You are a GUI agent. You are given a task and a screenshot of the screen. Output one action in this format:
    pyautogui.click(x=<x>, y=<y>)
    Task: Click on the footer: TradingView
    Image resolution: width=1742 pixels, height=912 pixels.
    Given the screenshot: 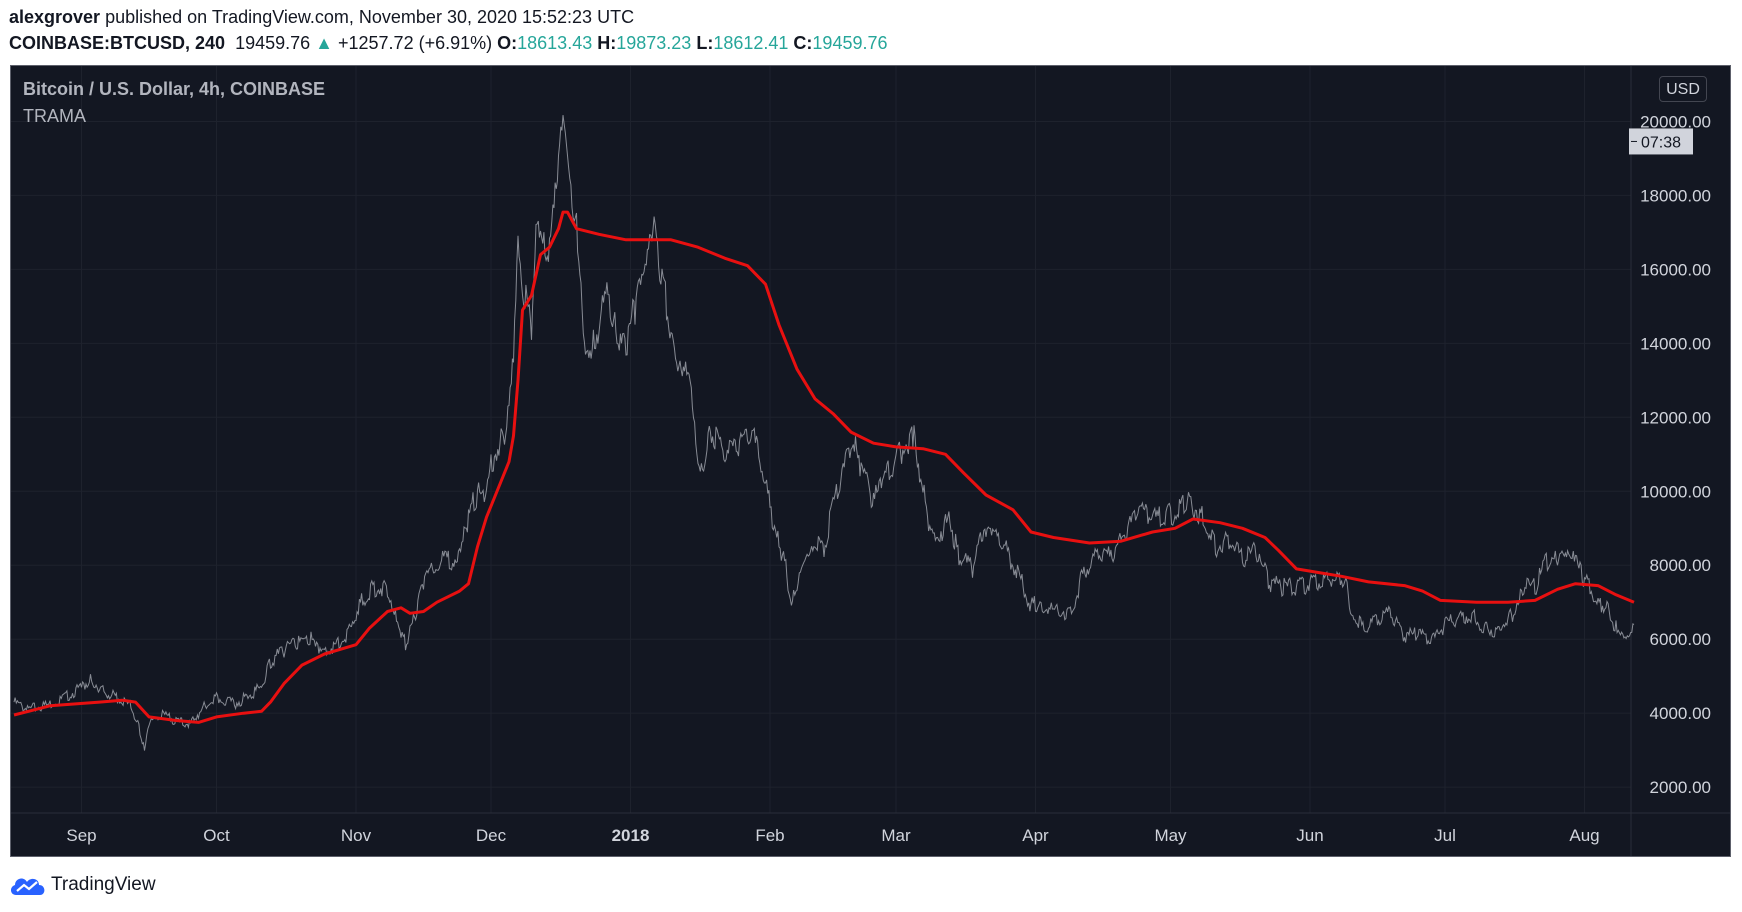 What is the action you would take?
    pyautogui.click(x=871, y=886)
    